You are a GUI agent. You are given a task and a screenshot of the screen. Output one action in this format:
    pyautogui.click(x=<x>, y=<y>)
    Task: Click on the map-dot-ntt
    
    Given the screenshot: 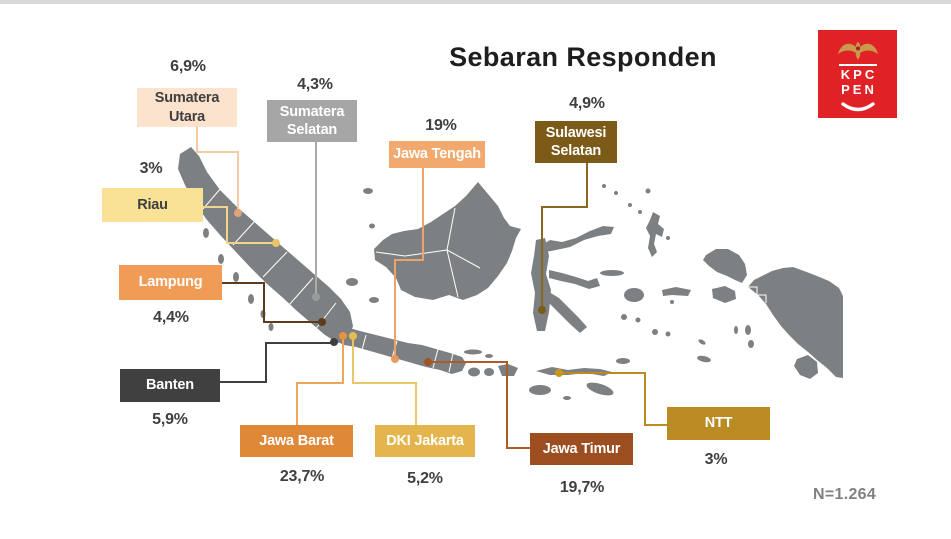 What is the action you would take?
    pyautogui.click(x=559, y=373)
    